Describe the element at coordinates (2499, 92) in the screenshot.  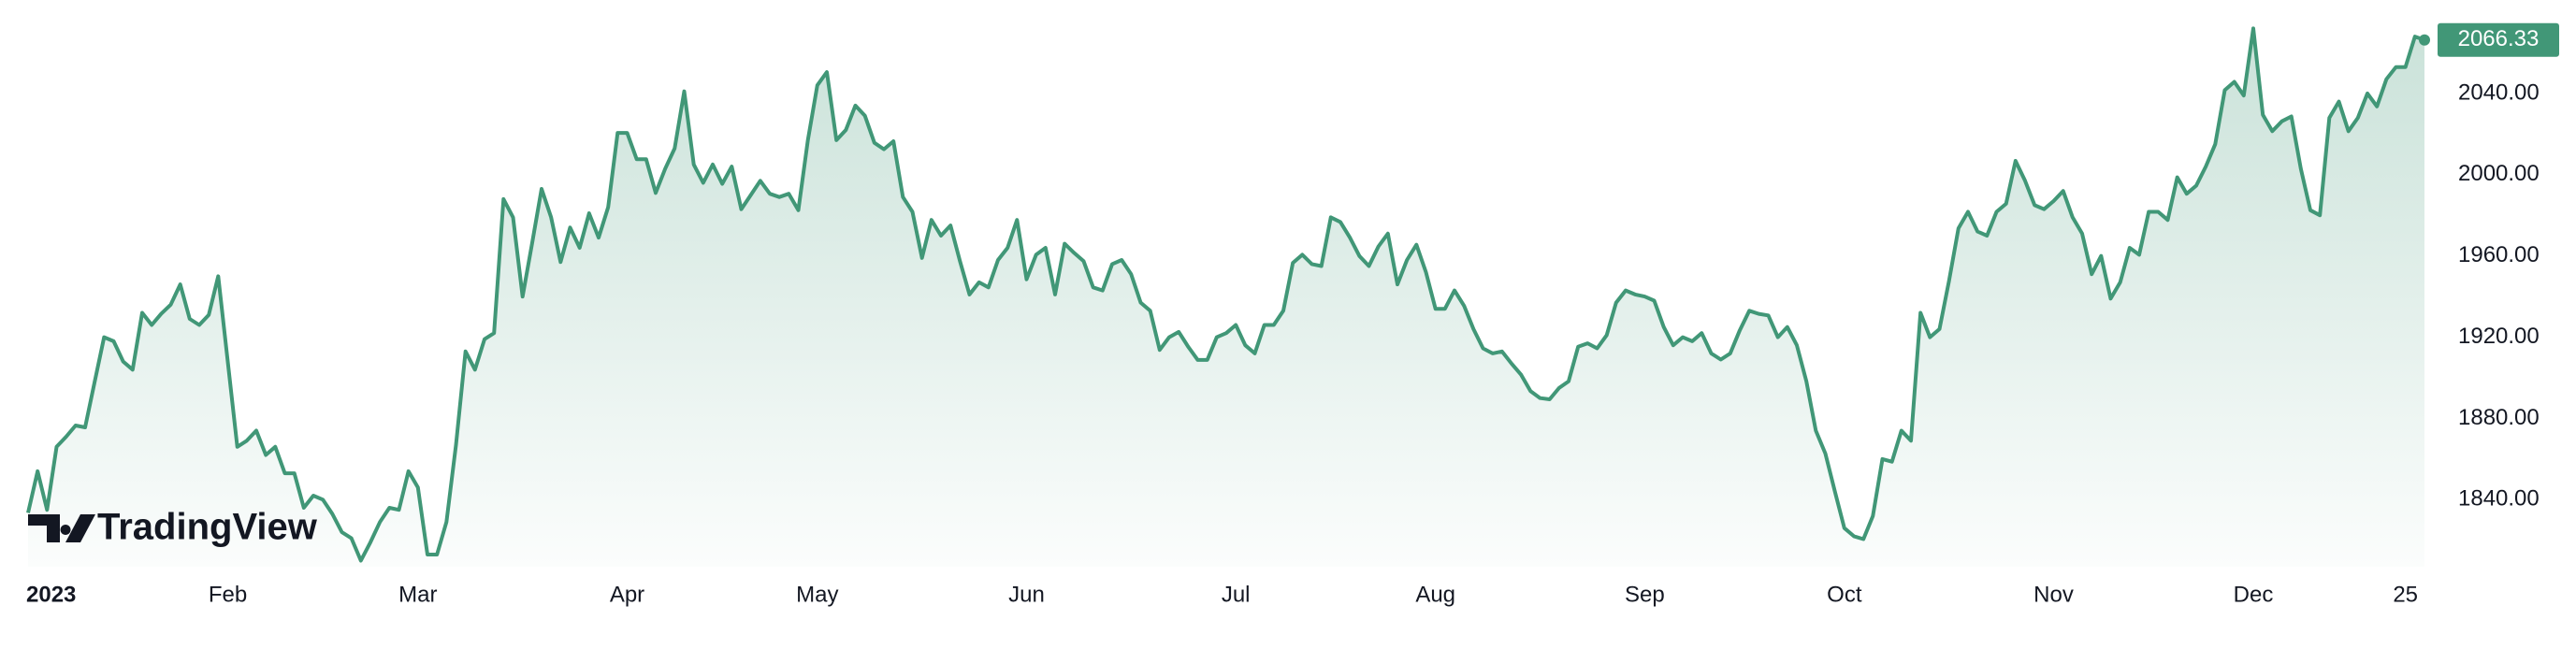
I see `y-tick-label: 2040.00` at that location.